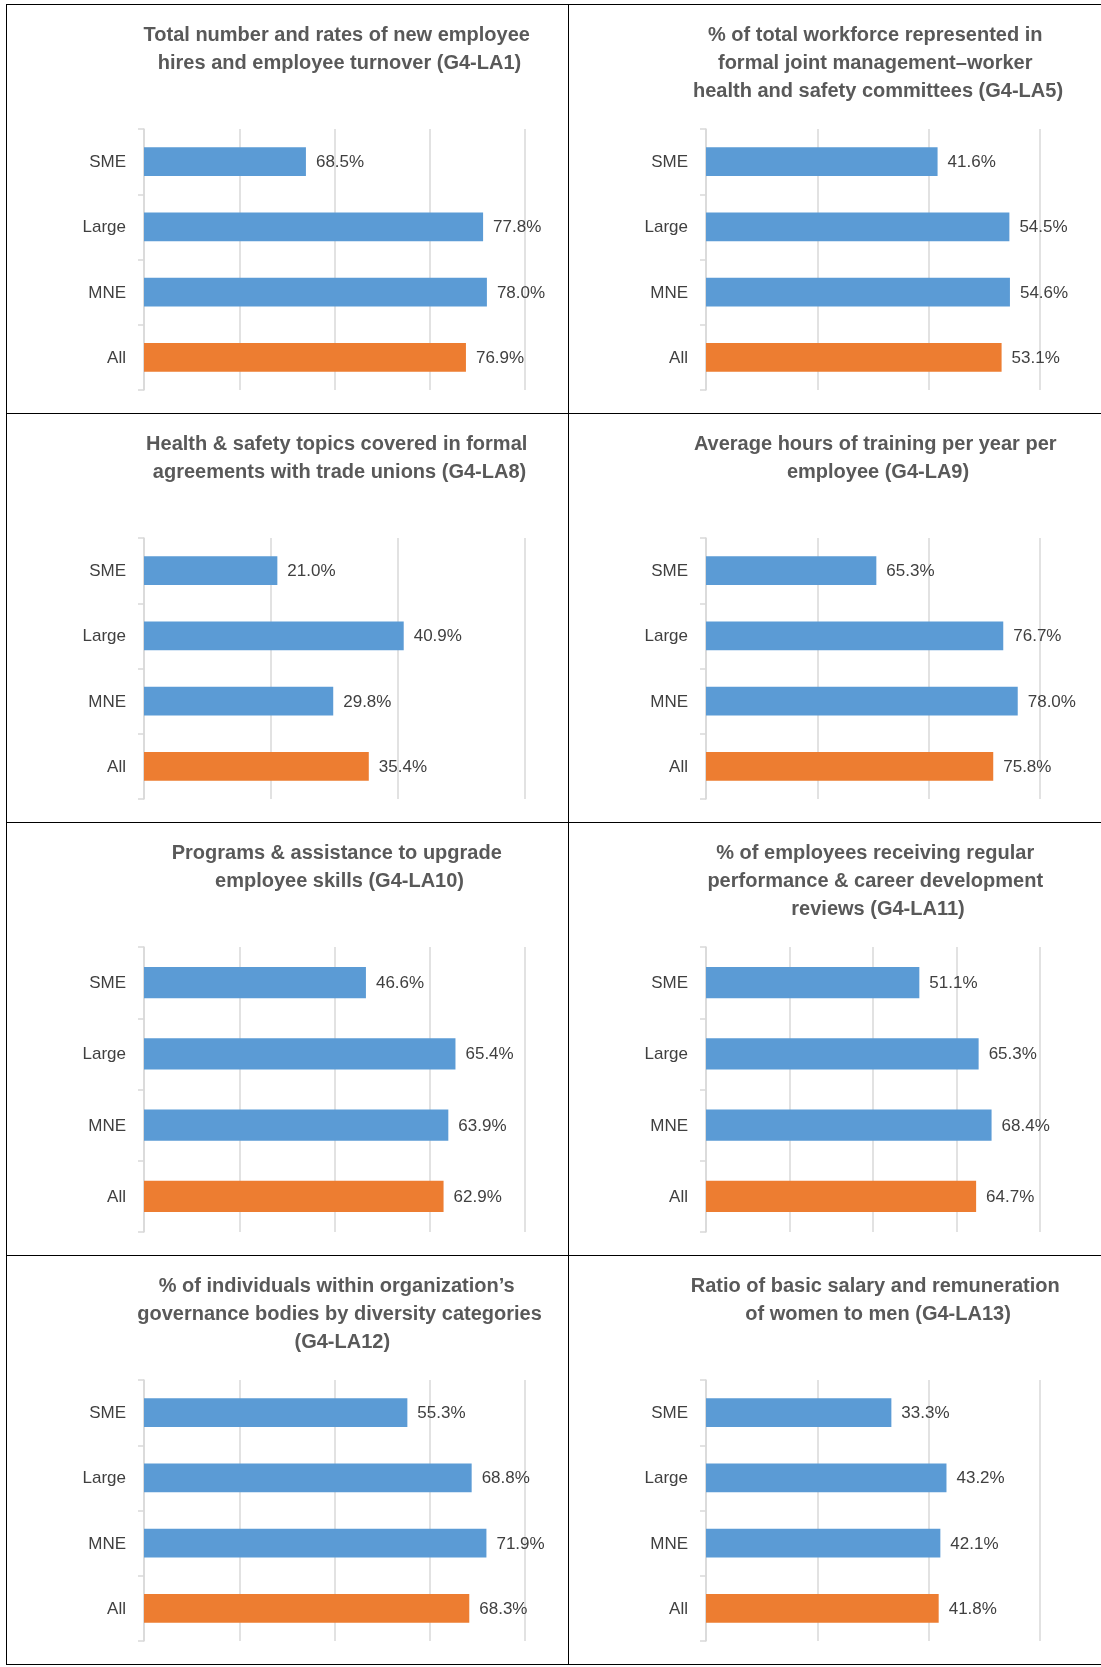 This screenshot has width=1101, height=1667. I want to click on data-label: 64.7%, so click(1010, 1196).